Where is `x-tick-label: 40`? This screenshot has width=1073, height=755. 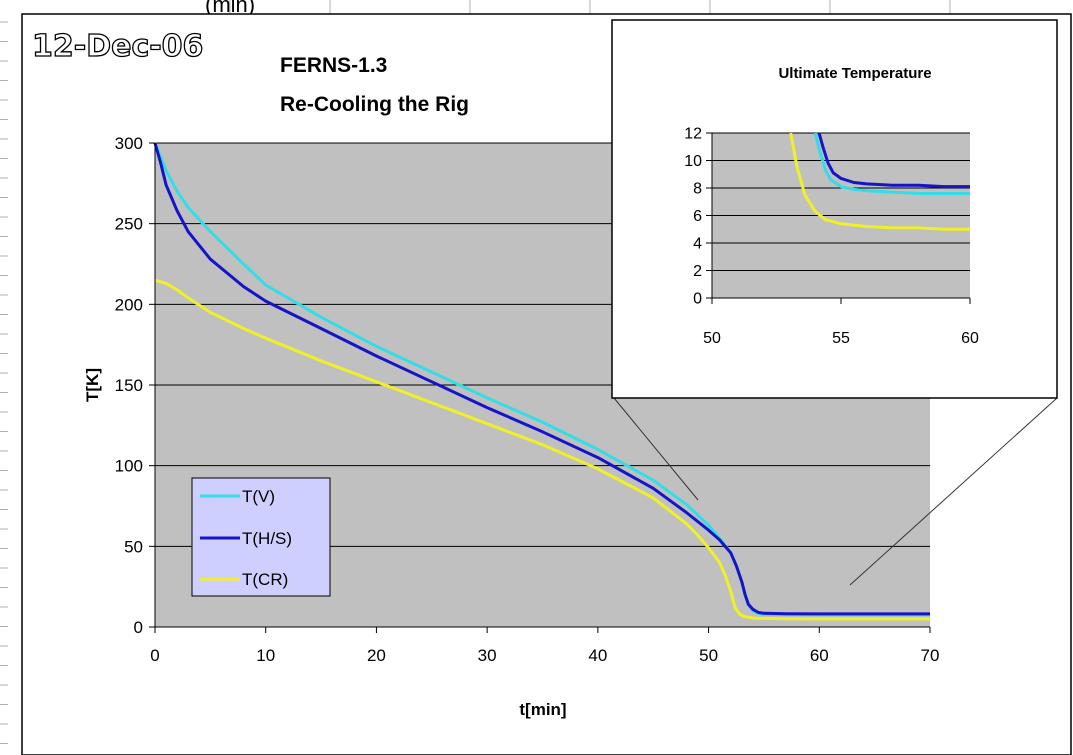 x-tick-label: 40 is located at coordinates (597, 655).